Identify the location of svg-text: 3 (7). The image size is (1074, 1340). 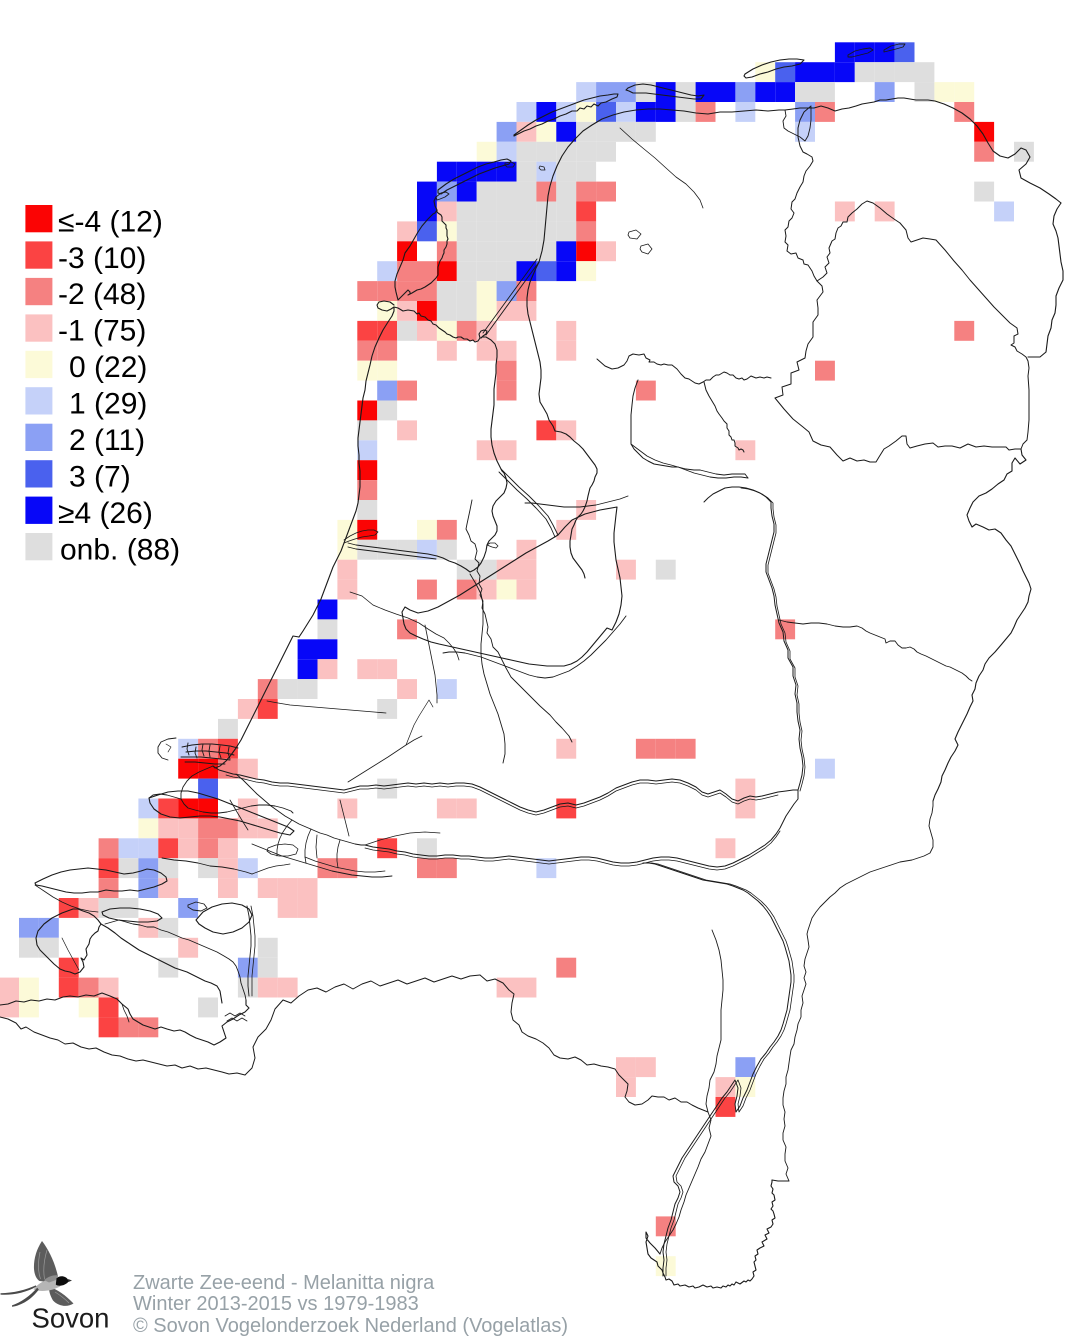
(100, 477).